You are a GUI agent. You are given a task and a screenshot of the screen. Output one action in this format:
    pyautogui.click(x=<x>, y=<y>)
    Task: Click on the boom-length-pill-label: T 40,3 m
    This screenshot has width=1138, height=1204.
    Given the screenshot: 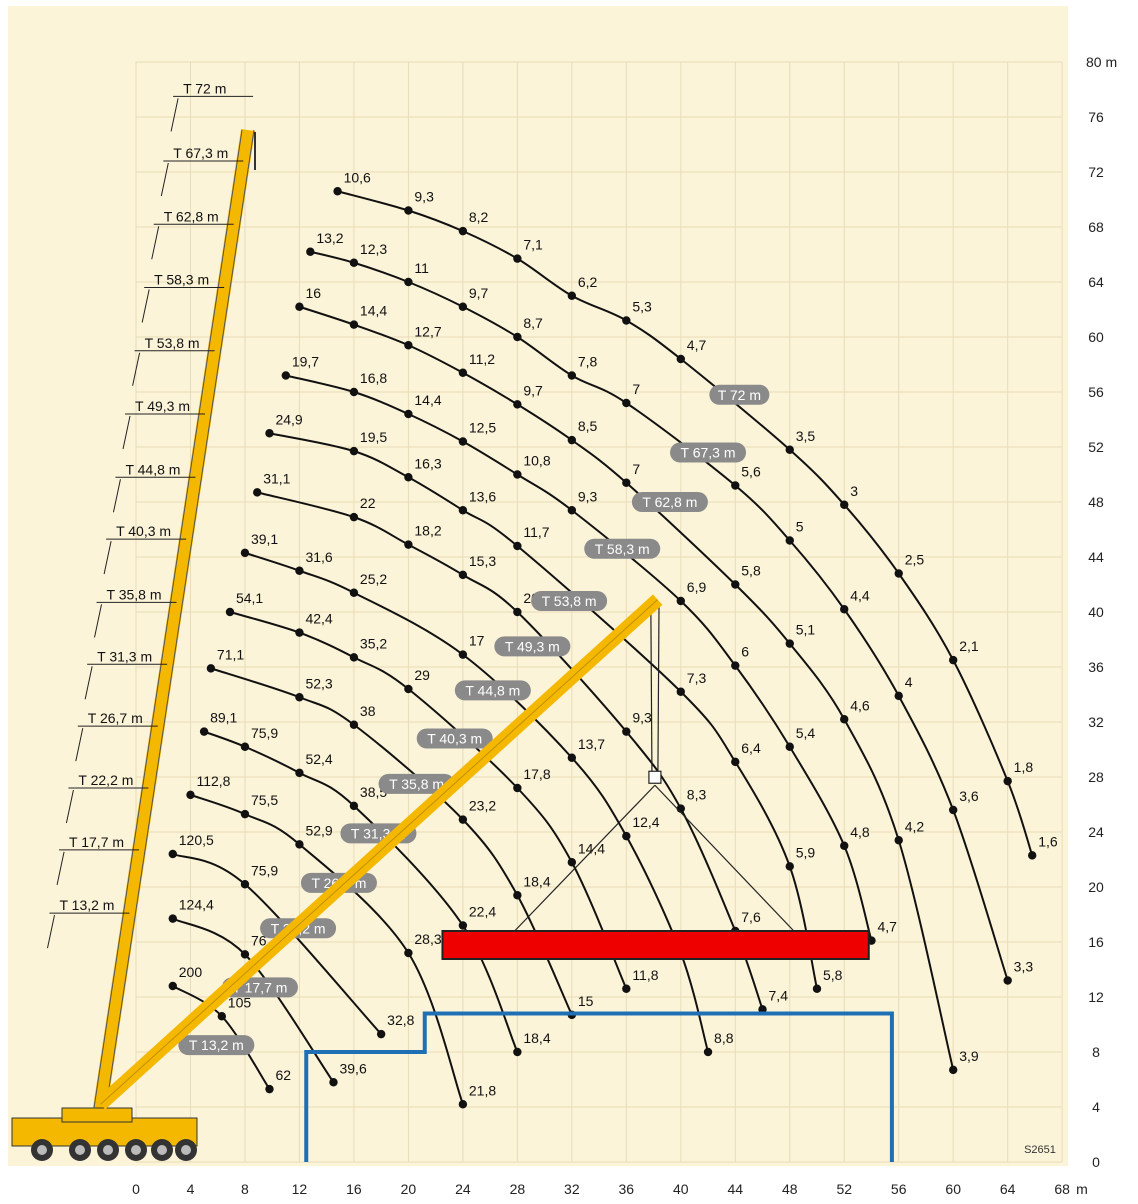 What is the action you would take?
    pyautogui.click(x=454, y=739)
    